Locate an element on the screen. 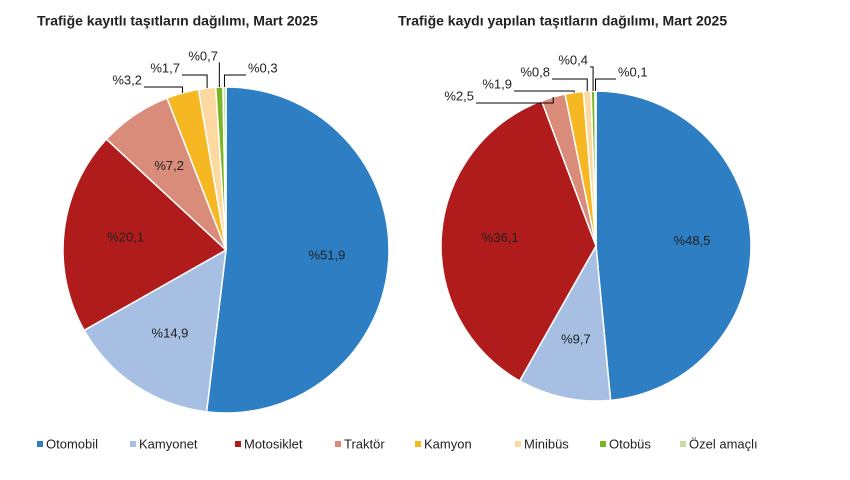 The image size is (850, 480). legend-label: Otobüs is located at coordinates (630, 443).